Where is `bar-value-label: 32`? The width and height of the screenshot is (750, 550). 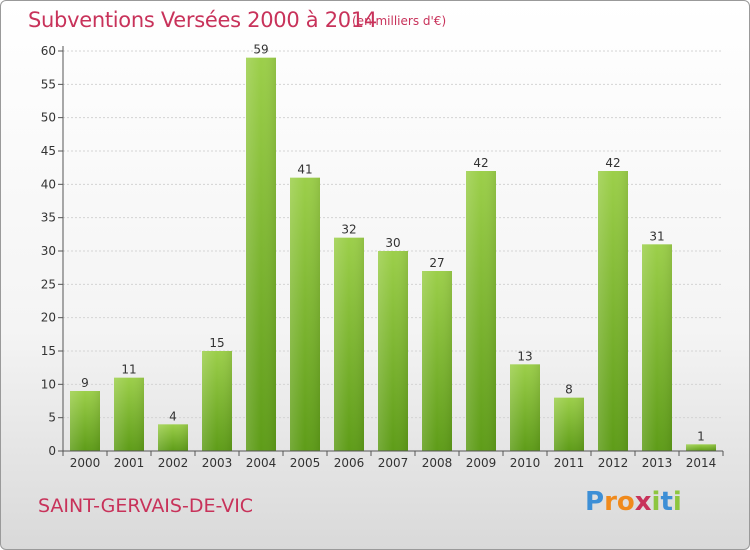 bar-value-label: 32 is located at coordinates (348, 230).